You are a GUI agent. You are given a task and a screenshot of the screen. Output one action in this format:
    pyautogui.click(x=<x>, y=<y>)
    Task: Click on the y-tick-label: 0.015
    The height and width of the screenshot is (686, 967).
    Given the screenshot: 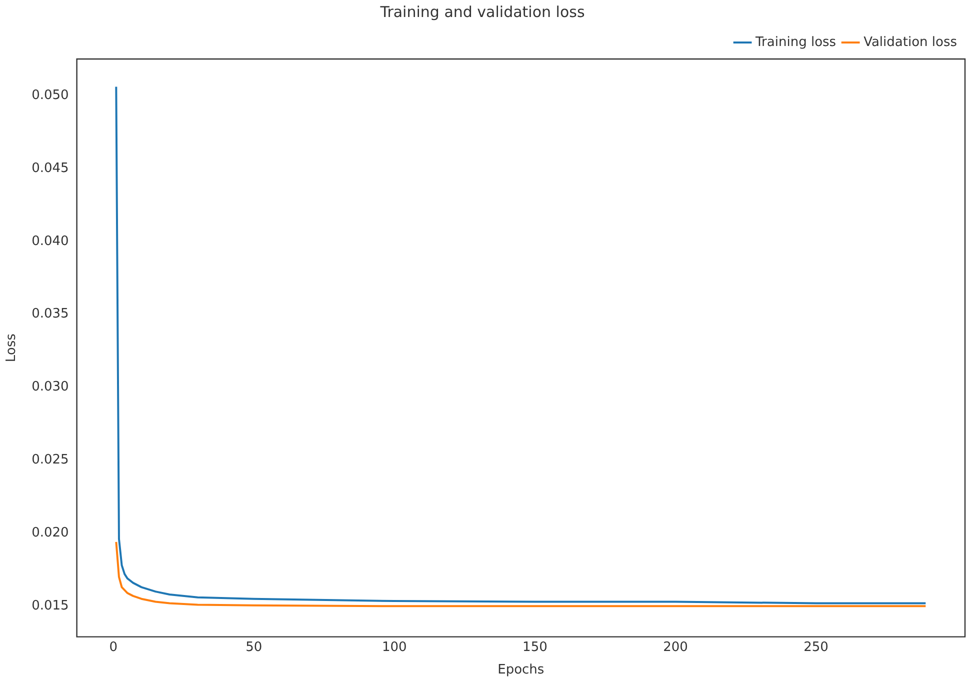 What is the action you would take?
    pyautogui.click(x=50, y=606)
    